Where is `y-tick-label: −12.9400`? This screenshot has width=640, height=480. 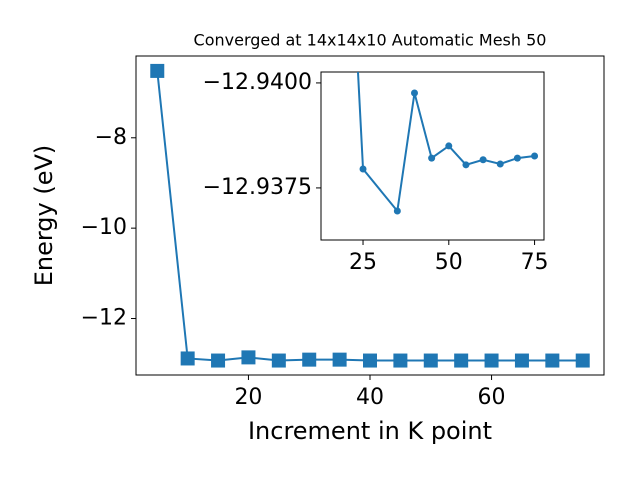 y-tick-label: −12.9400 is located at coordinates (257, 82).